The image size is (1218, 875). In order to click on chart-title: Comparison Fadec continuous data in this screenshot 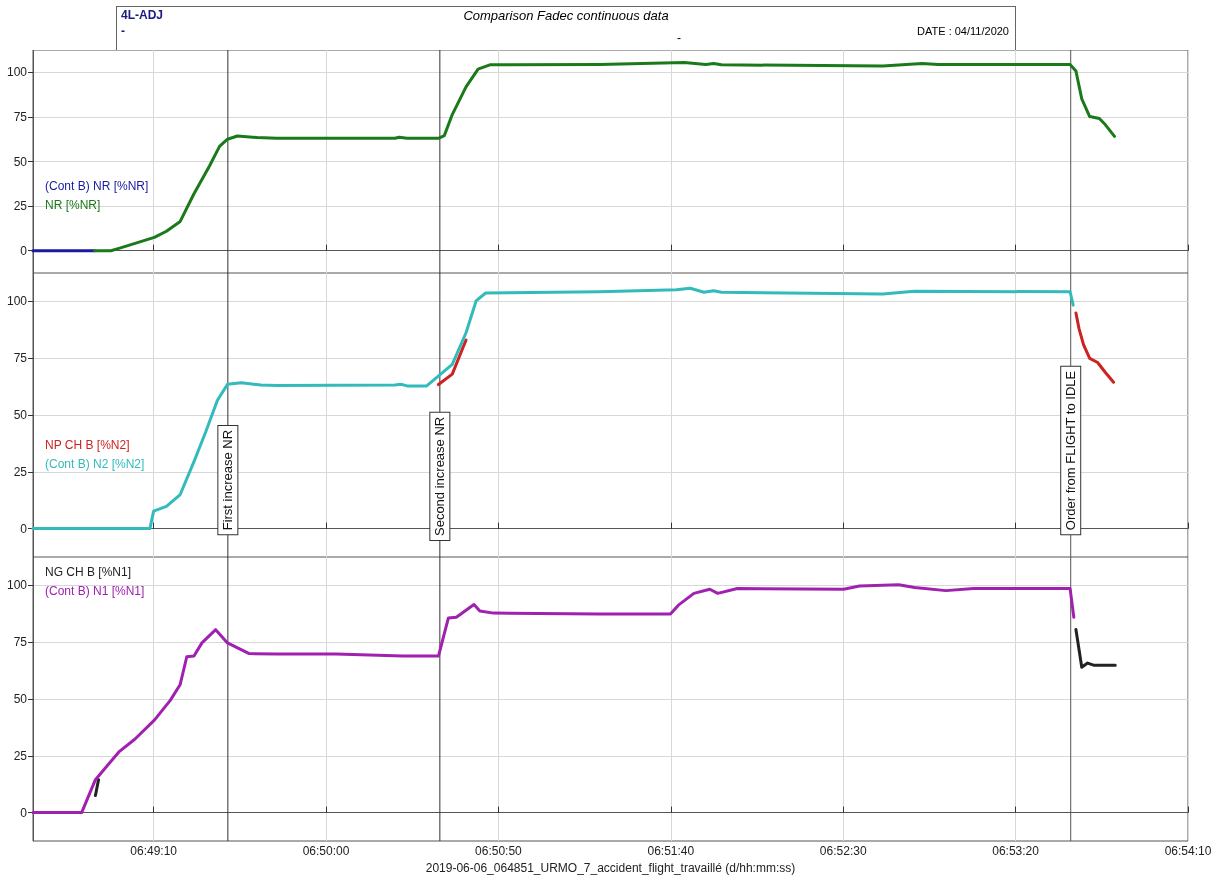, I will do `click(566, 15)`.